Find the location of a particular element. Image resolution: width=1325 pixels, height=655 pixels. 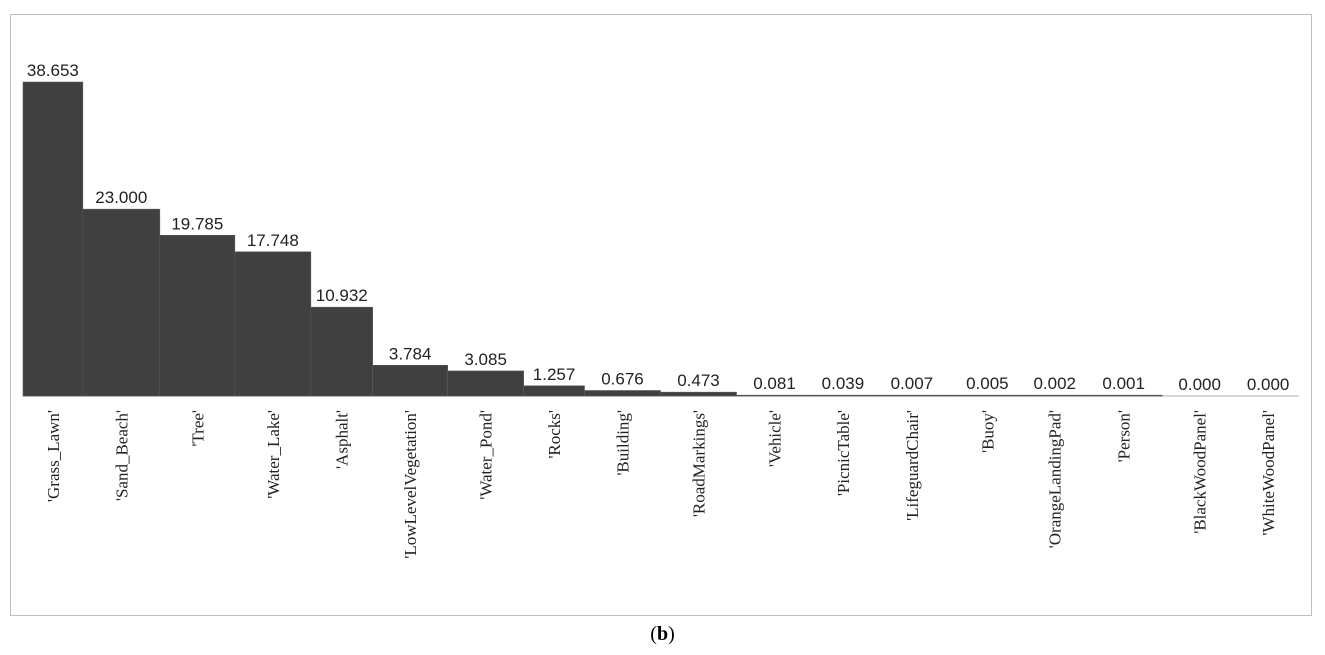

category-label: 'Water_Pond' is located at coordinates (486, 455).